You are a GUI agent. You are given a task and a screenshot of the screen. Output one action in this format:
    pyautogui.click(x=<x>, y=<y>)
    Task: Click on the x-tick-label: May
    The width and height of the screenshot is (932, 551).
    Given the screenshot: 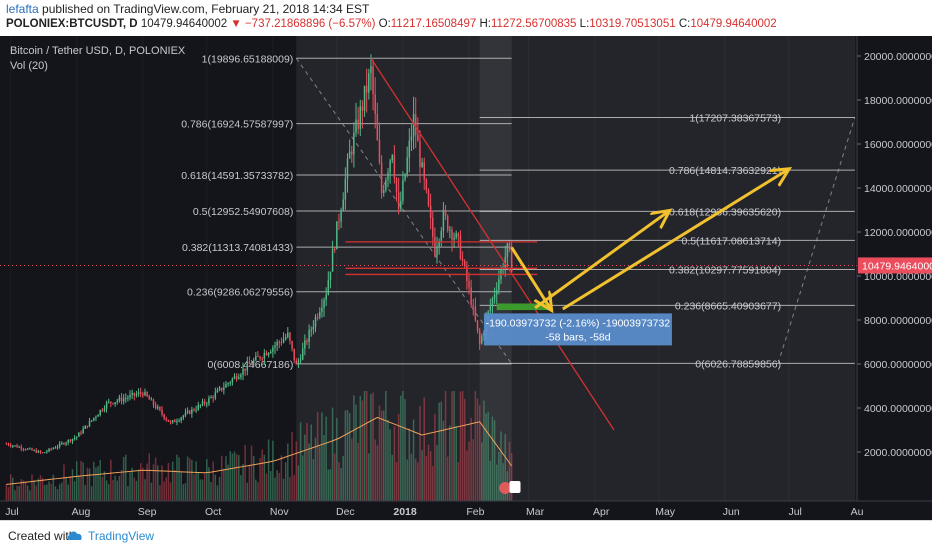 What is the action you would take?
    pyautogui.click(x=665, y=512)
    